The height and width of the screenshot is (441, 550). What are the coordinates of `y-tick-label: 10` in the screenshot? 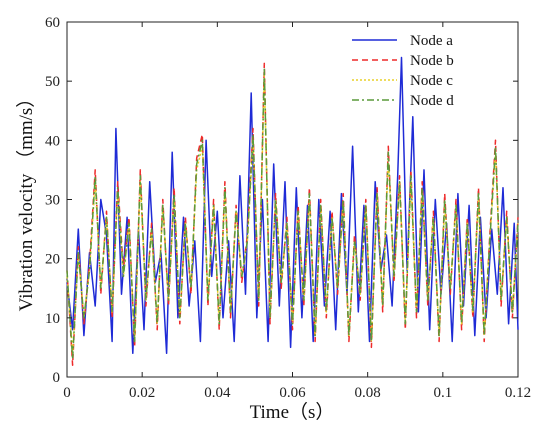 It's located at (52, 319).